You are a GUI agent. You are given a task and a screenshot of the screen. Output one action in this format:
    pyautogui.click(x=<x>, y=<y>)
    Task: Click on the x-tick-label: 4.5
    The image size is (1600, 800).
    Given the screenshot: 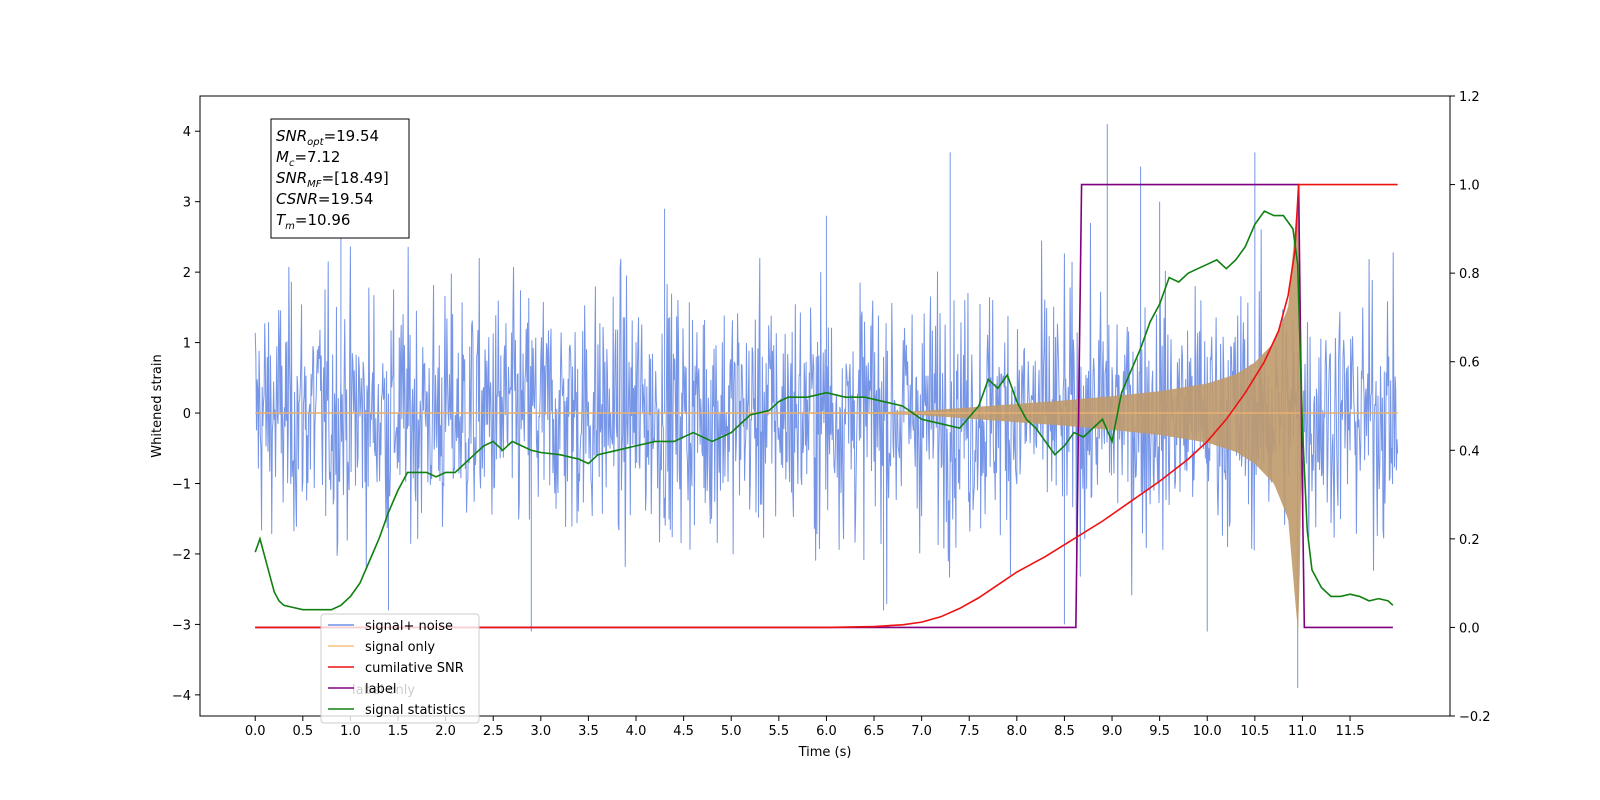 What is the action you would take?
    pyautogui.click(x=683, y=731)
    